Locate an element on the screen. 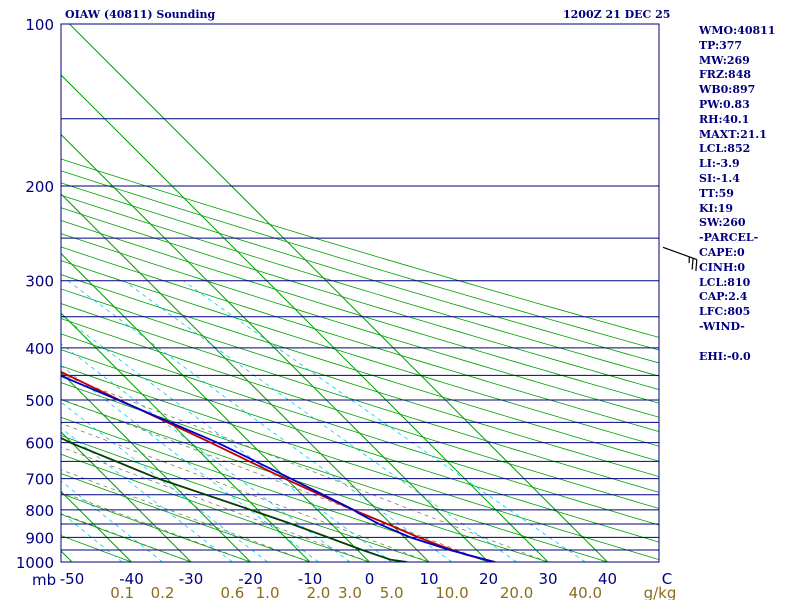  stat-item: LCL:810 is located at coordinates (725, 282).